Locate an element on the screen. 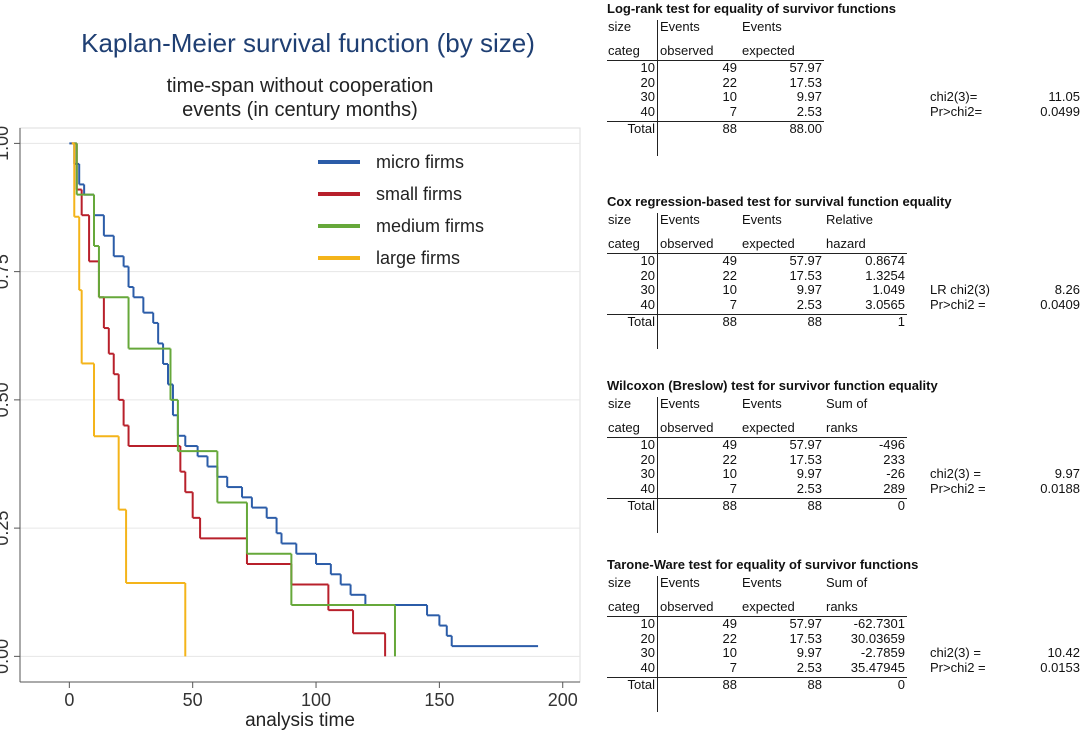 Image resolution: width=1086 pixels, height=731 pixels. table-cell: 1.049 is located at coordinates (888, 290).